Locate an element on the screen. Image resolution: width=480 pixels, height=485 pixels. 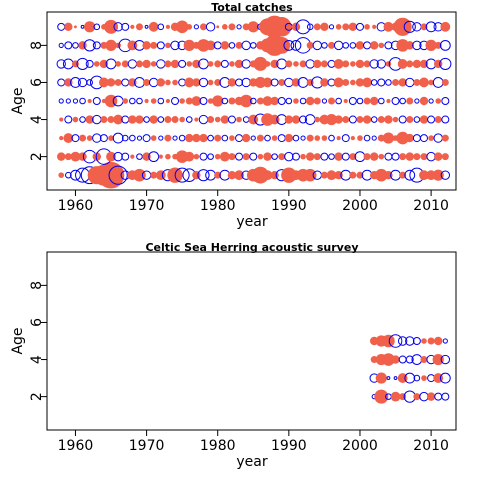
panel-2-y-label: Age is located at coordinates (18, 340).